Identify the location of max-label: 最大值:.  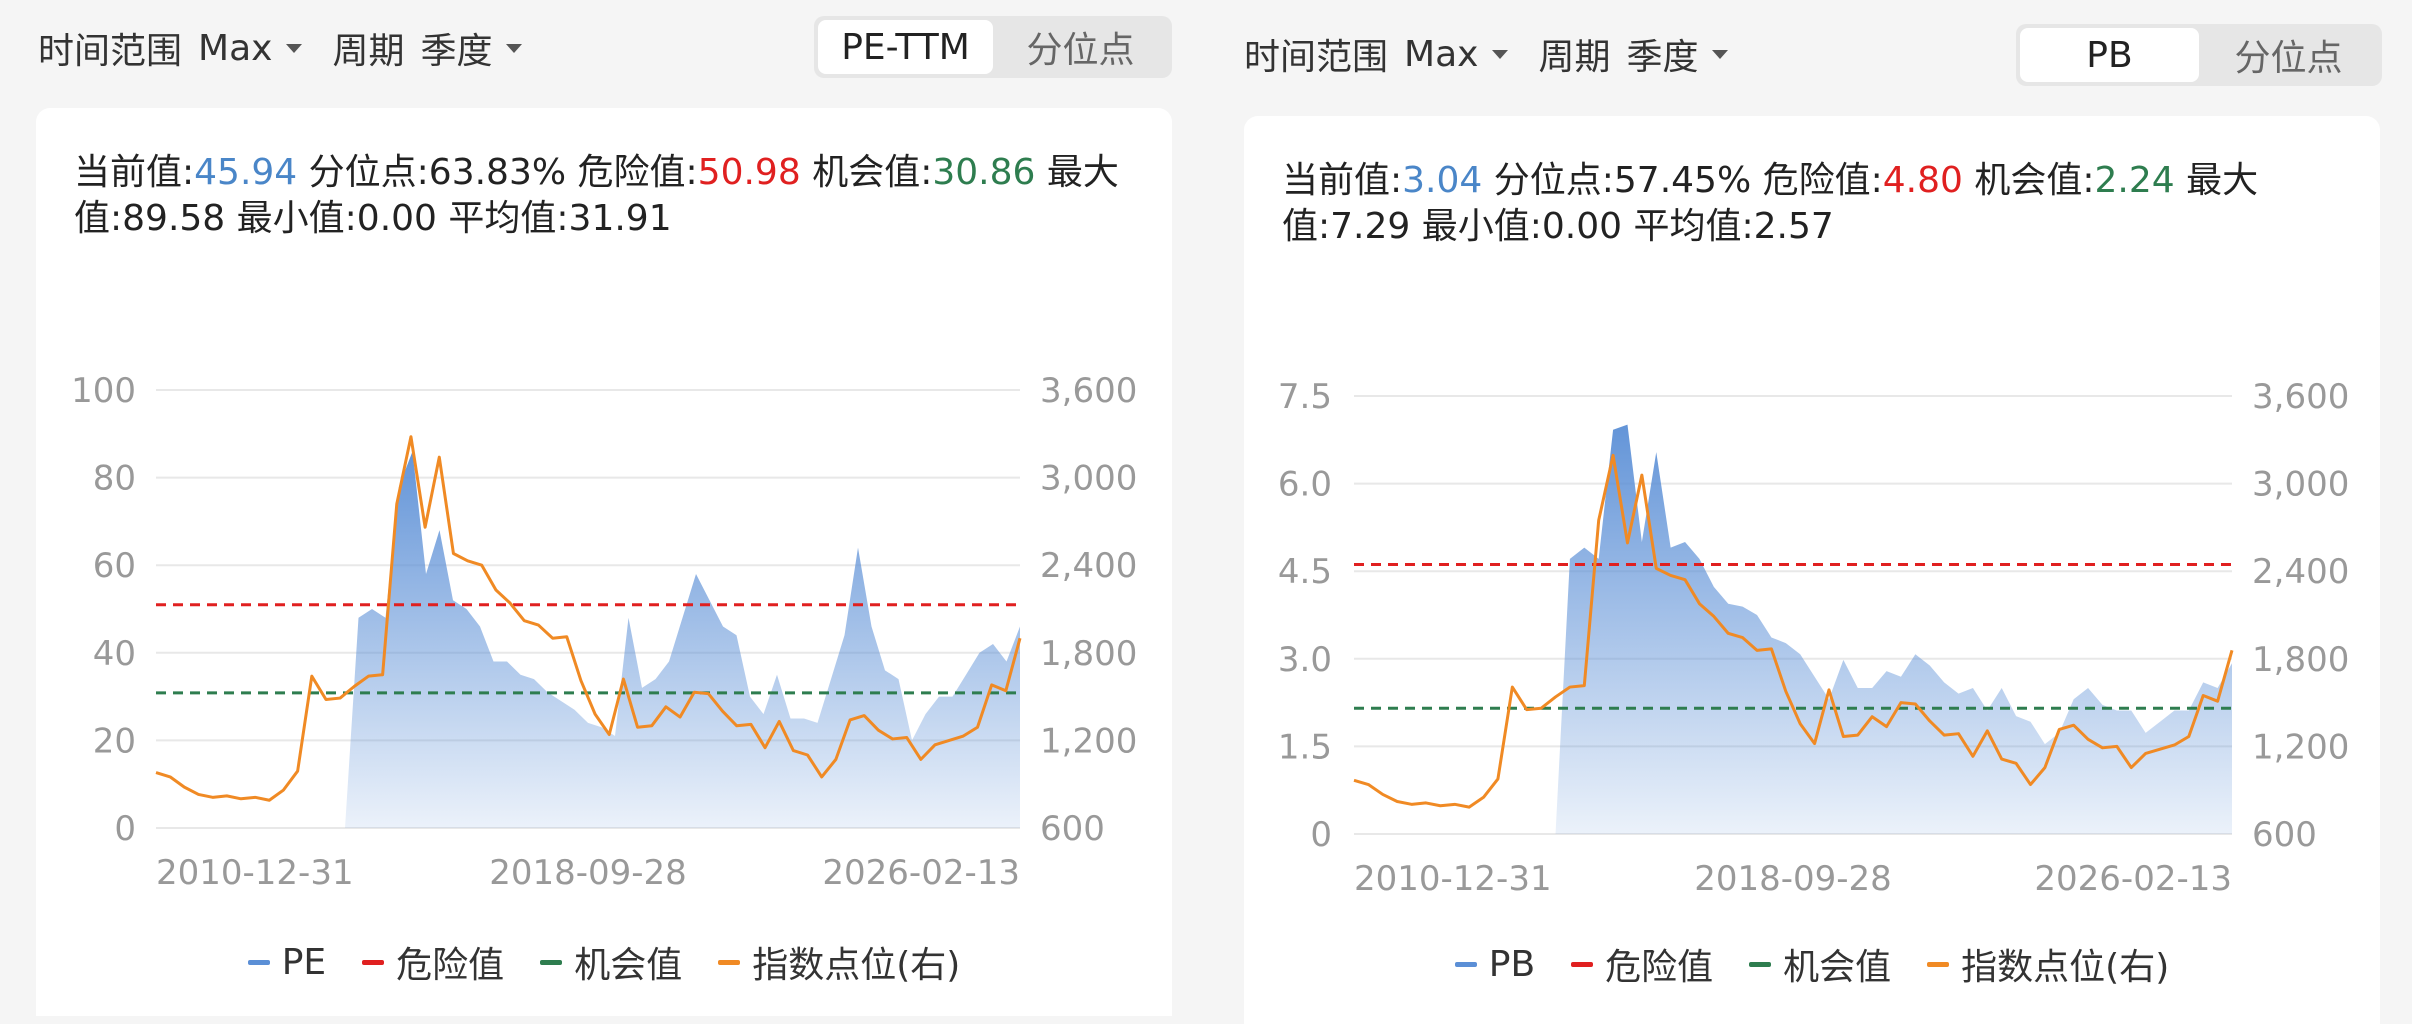
(596, 195).